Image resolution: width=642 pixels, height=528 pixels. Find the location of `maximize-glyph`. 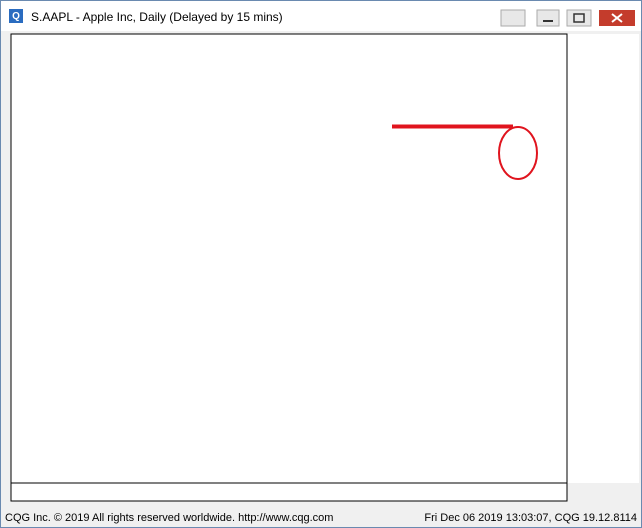

maximize-glyph is located at coordinates (579, 18).